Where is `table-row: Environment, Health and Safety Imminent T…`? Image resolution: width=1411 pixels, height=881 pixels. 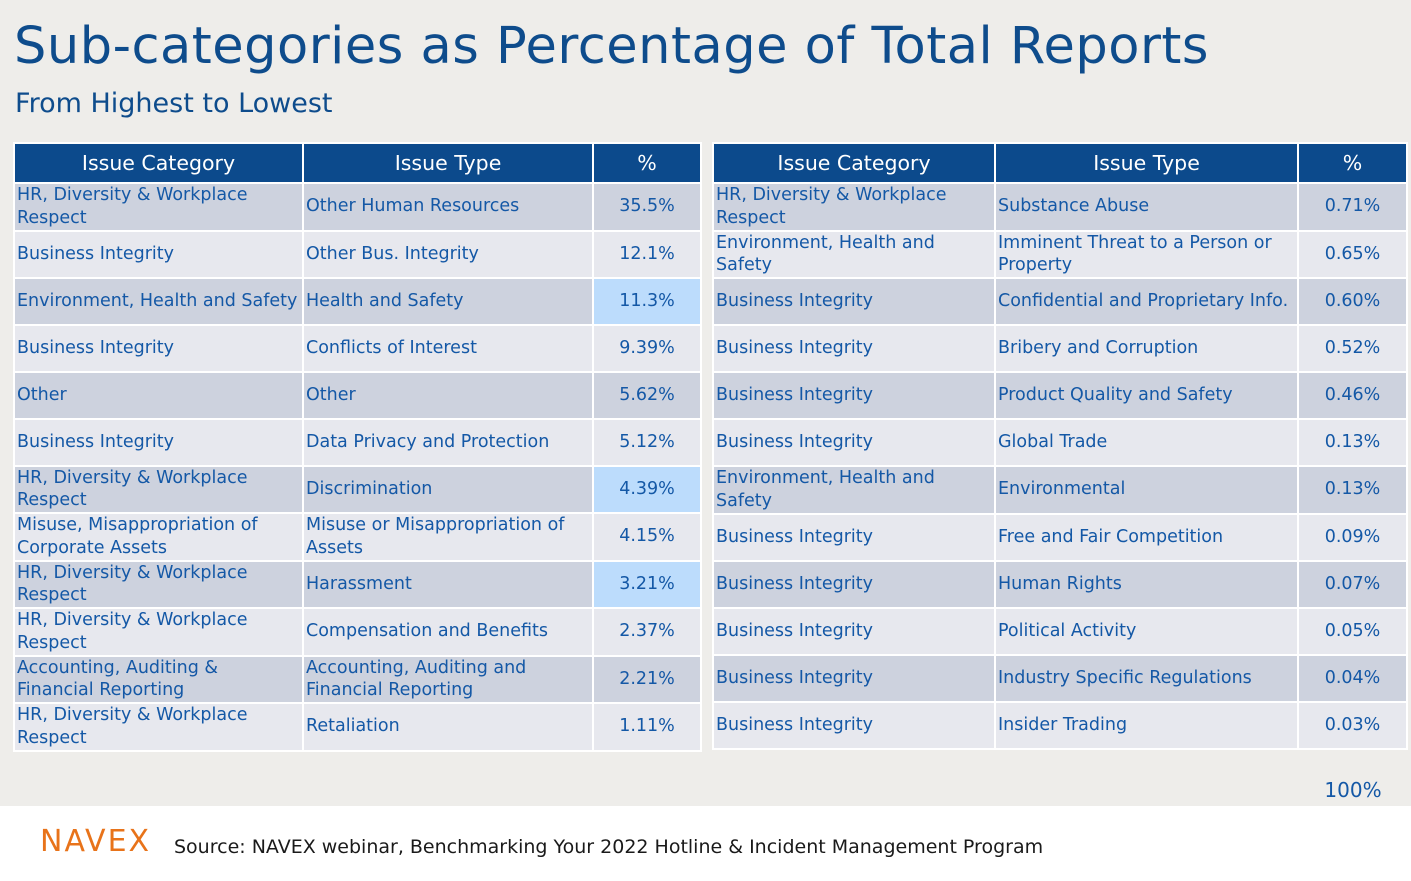
table-row: Environment, Health and Safety Imminent T… is located at coordinates (1060, 254).